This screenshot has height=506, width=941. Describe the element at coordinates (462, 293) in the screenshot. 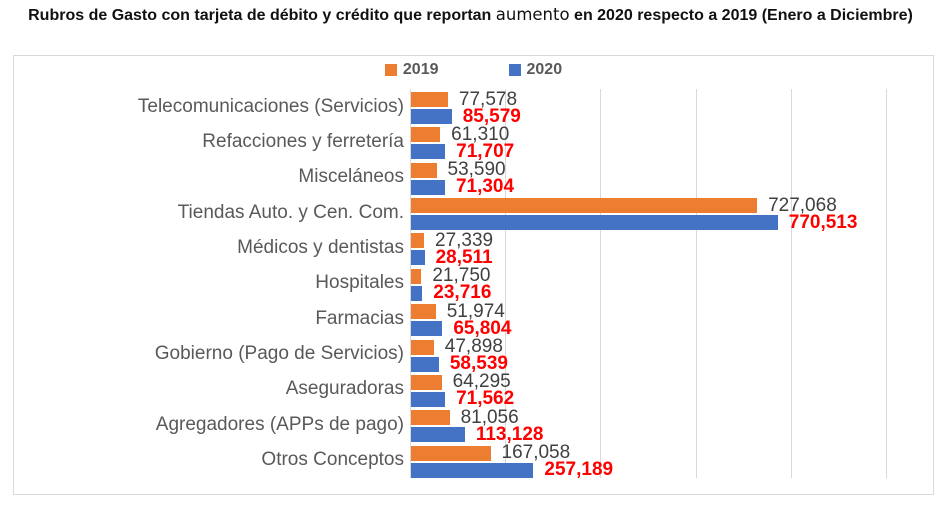

I see `value-label-2020: 23,716` at that location.